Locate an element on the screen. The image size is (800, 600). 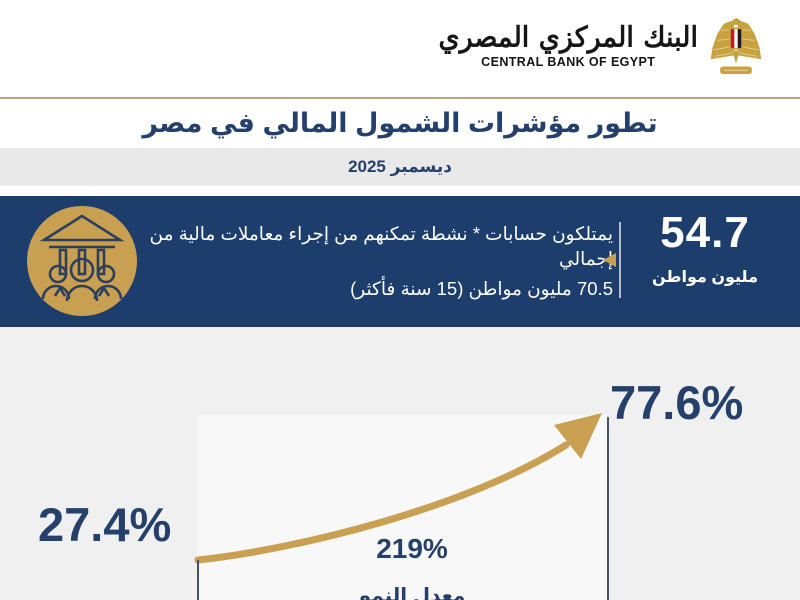
growth-rate-caption: معدل النمو is located at coordinates (412, 592).